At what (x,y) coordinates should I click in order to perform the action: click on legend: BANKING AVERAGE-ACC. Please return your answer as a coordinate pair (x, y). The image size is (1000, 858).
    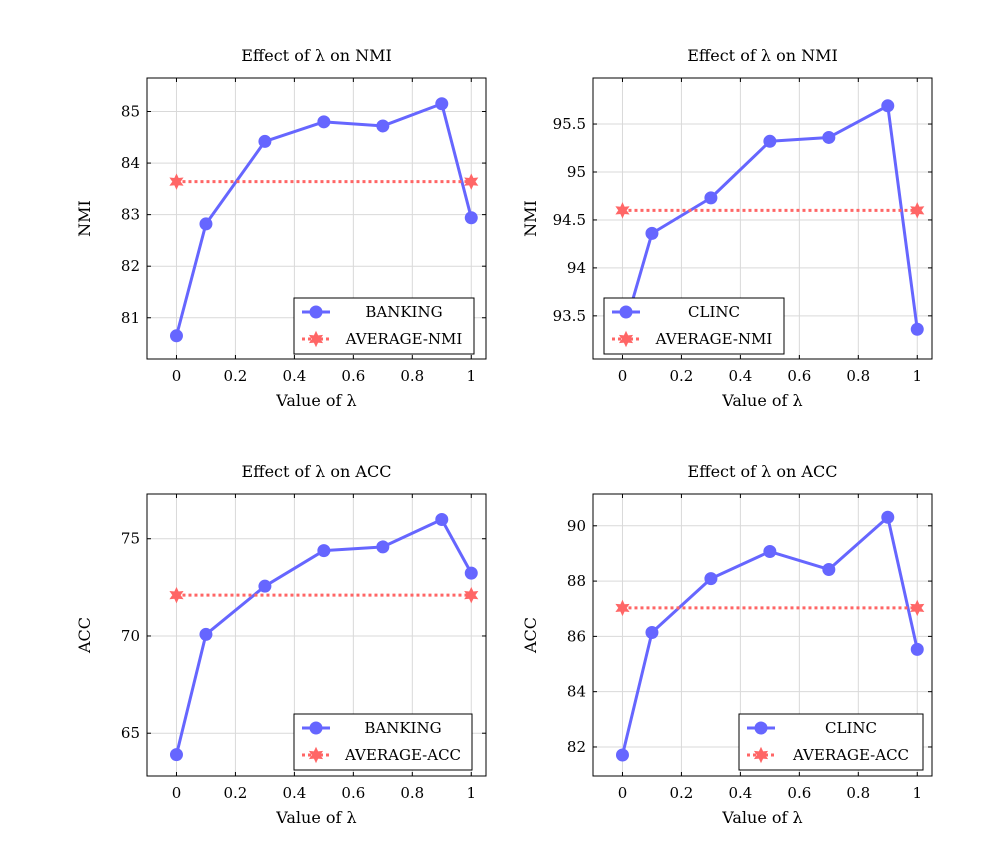
    Looking at the image, I should click on (383, 742).